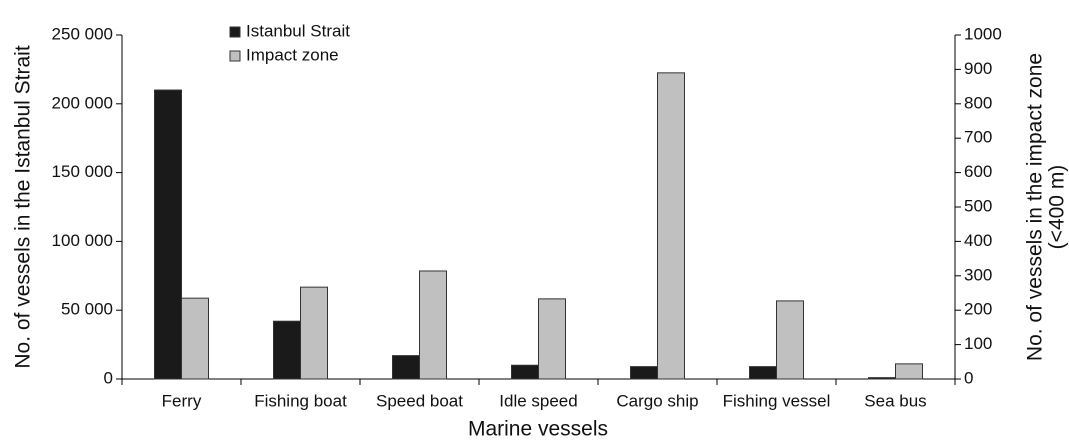  What do you see at coordinates (978, 171) in the screenshot?
I see `y2-tick-label: 600` at bounding box center [978, 171].